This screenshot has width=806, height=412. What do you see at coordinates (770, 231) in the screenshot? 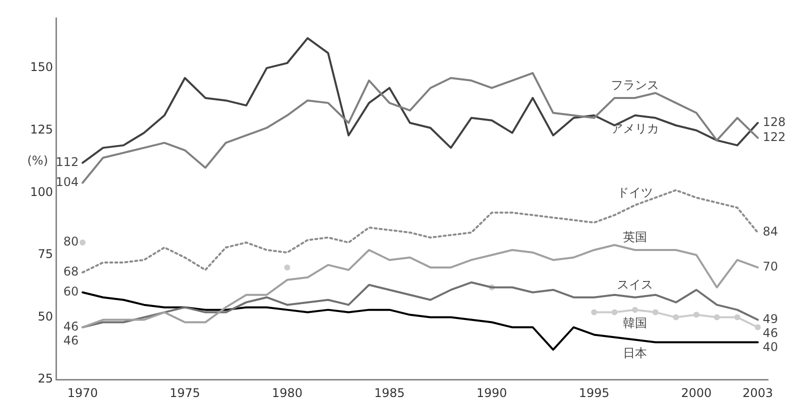
I see `data-label: 84` at bounding box center [770, 231].